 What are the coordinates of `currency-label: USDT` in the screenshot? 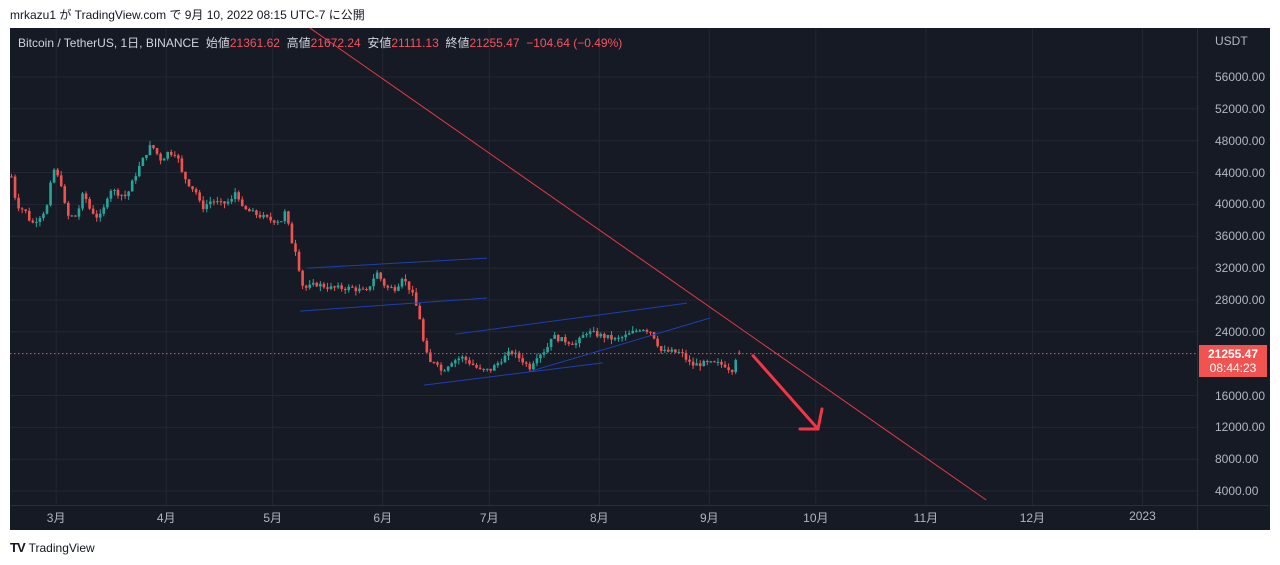 It's located at (1231, 41).